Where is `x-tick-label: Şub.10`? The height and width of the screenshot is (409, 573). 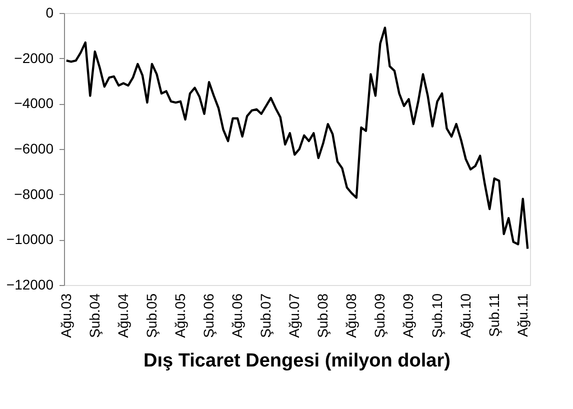 x-tick-label: Şub.10 is located at coordinates (436, 315).